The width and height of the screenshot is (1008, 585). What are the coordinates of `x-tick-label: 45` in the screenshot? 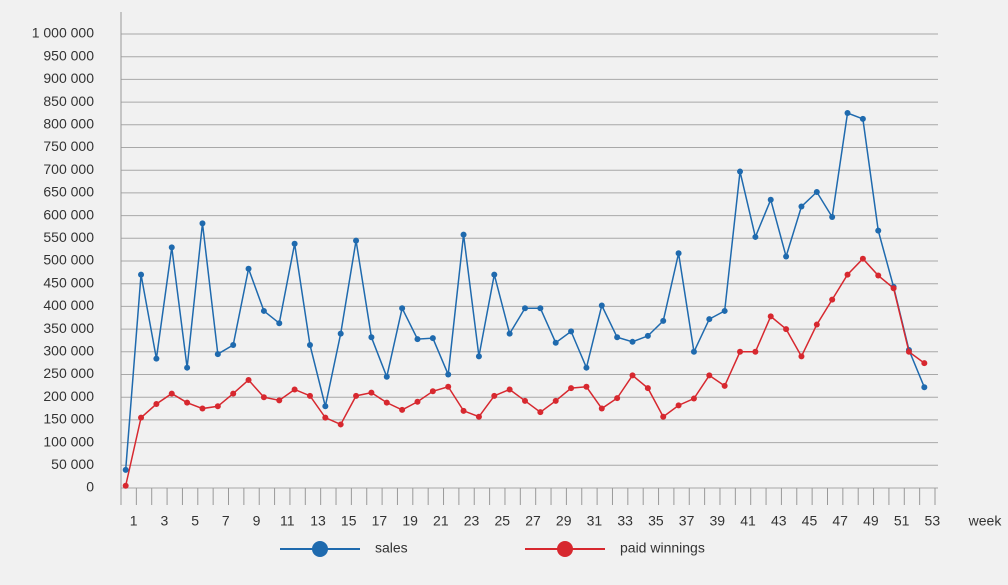 It's located at (810, 521).